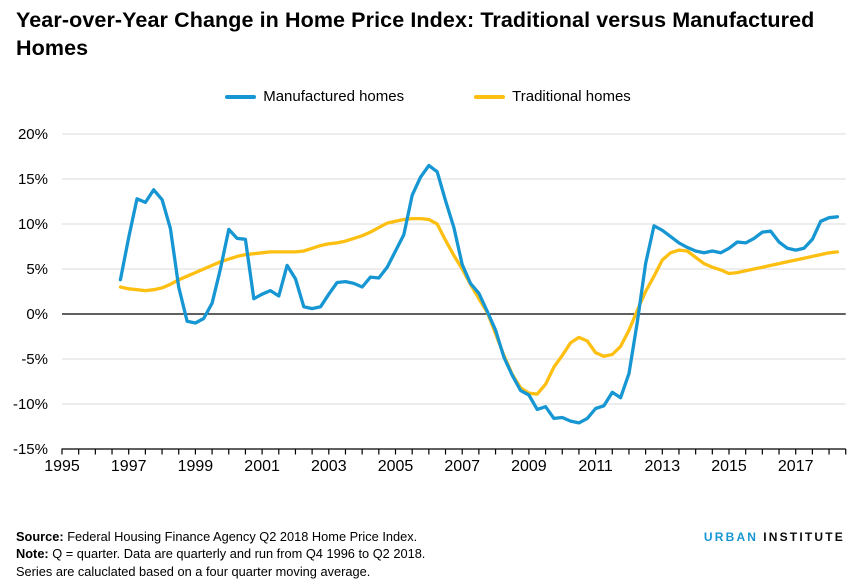  I want to click on x-tick-label: 2001, so click(262, 466).